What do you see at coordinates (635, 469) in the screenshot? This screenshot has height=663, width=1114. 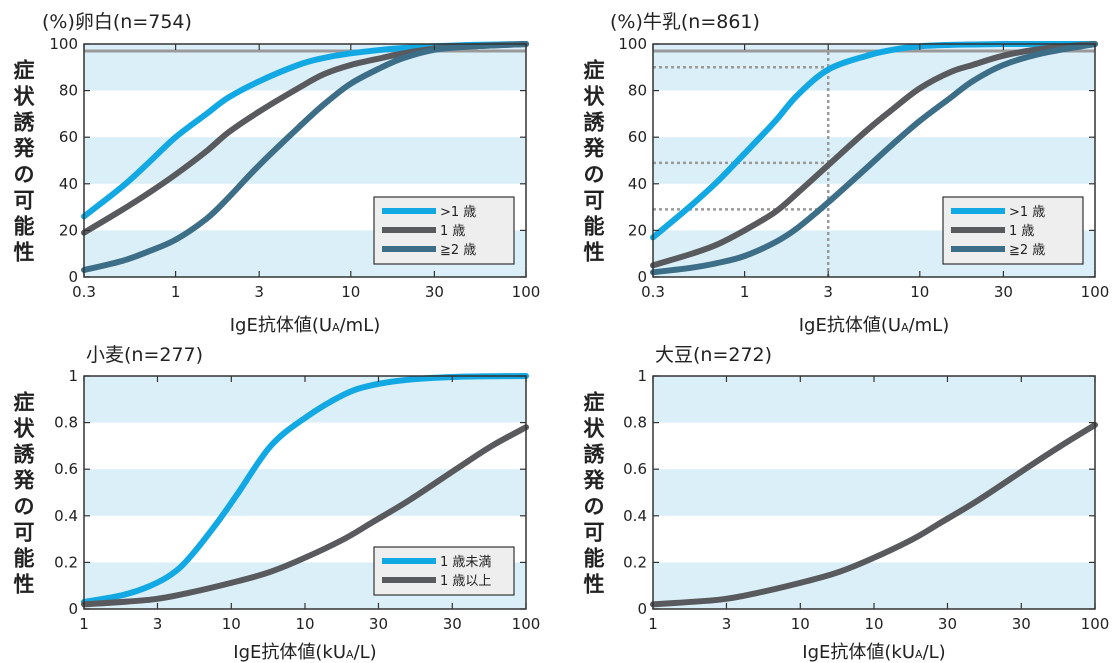 I see `y-tick-label: 0.6` at bounding box center [635, 469].